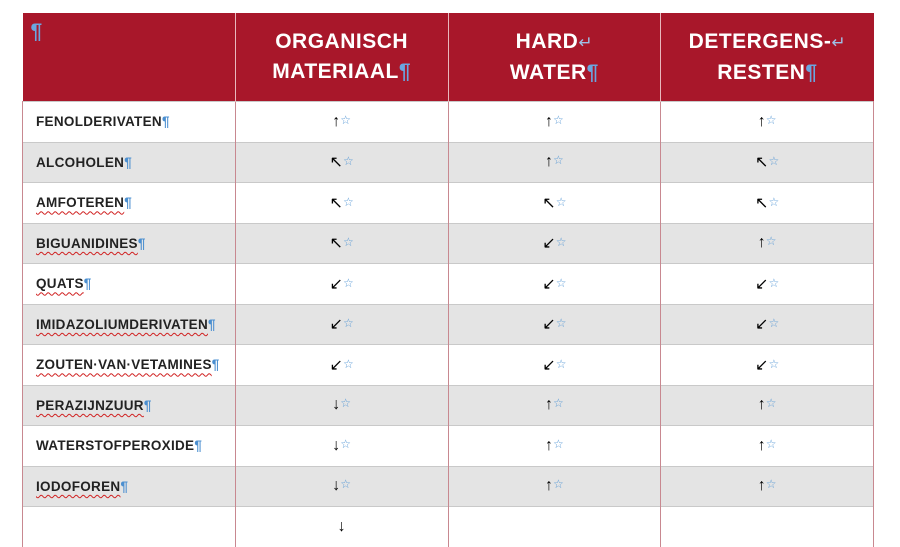 Image resolution: width=900 pixels, height=547 pixels. What do you see at coordinates (767, 57) in the screenshot?
I see `header-detergensresten: DETERGENS-↵ RESTEN¶` at bounding box center [767, 57].